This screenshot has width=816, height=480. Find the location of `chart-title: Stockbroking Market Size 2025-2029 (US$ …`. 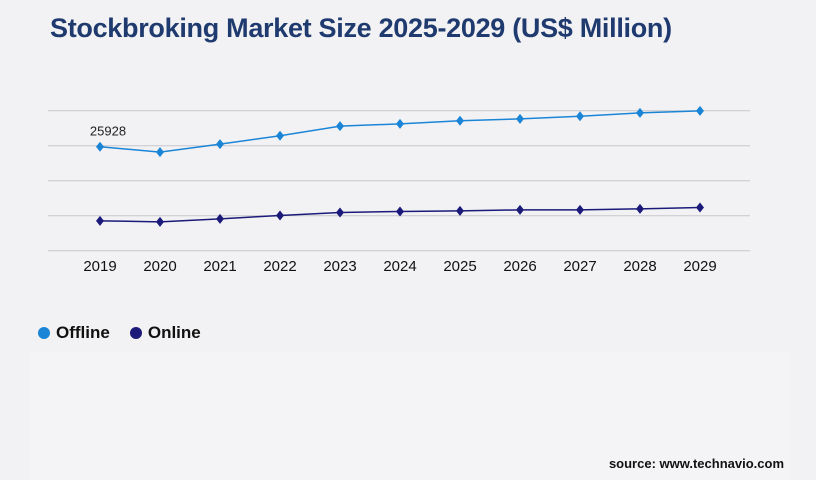

chart-title: Stockbroking Market Size 2025-2029 (US$ … is located at coordinates (361, 28).